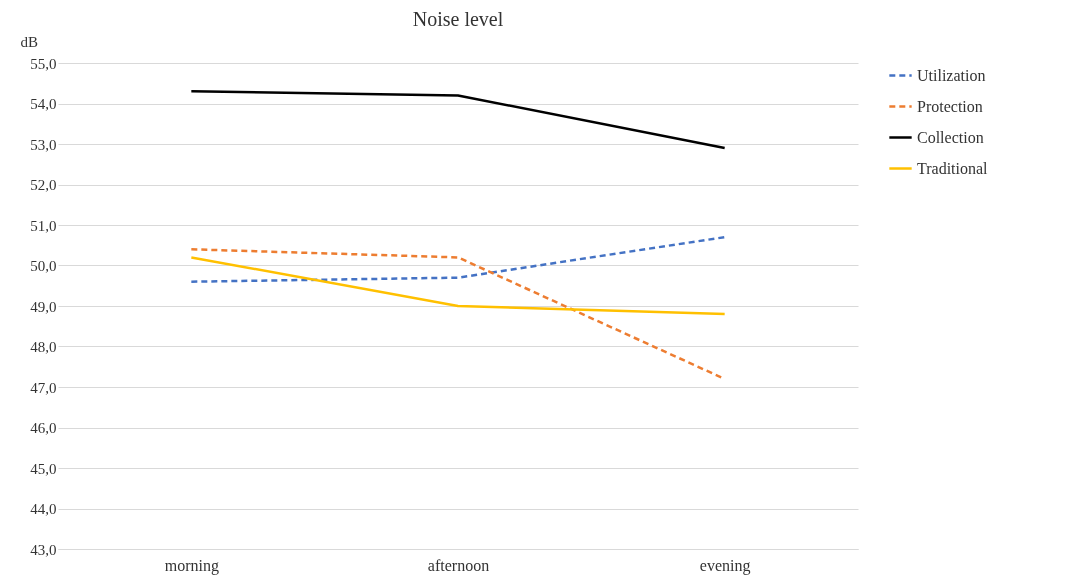  Describe the element at coordinates (43, 347) in the screenshot. I see `y-tick-label: 48,0` at that location.